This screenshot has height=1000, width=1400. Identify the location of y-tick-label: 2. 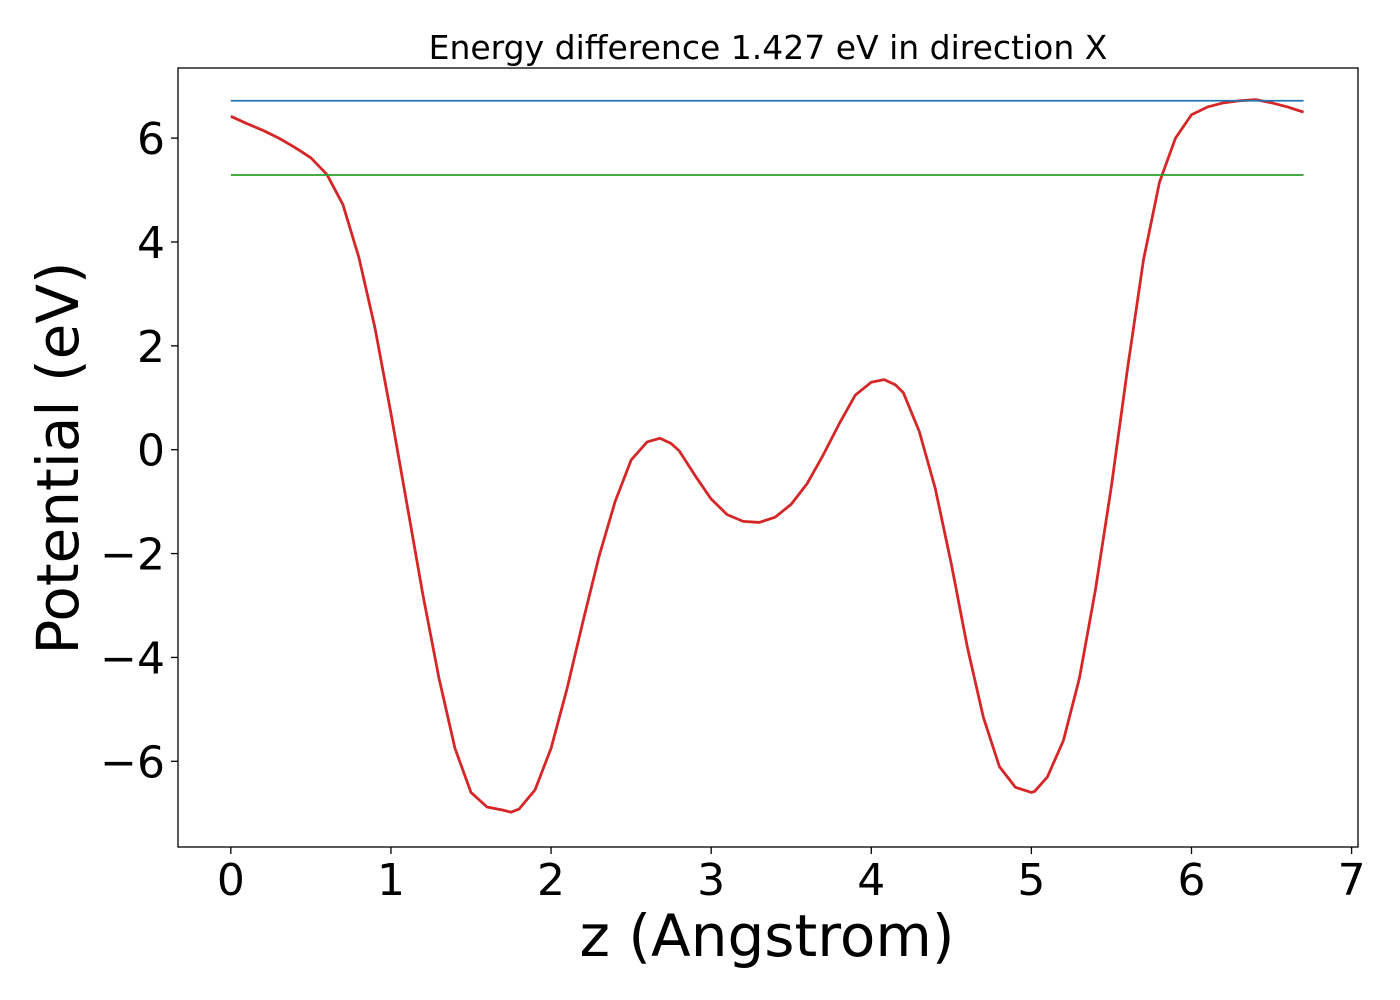
(151, 347).